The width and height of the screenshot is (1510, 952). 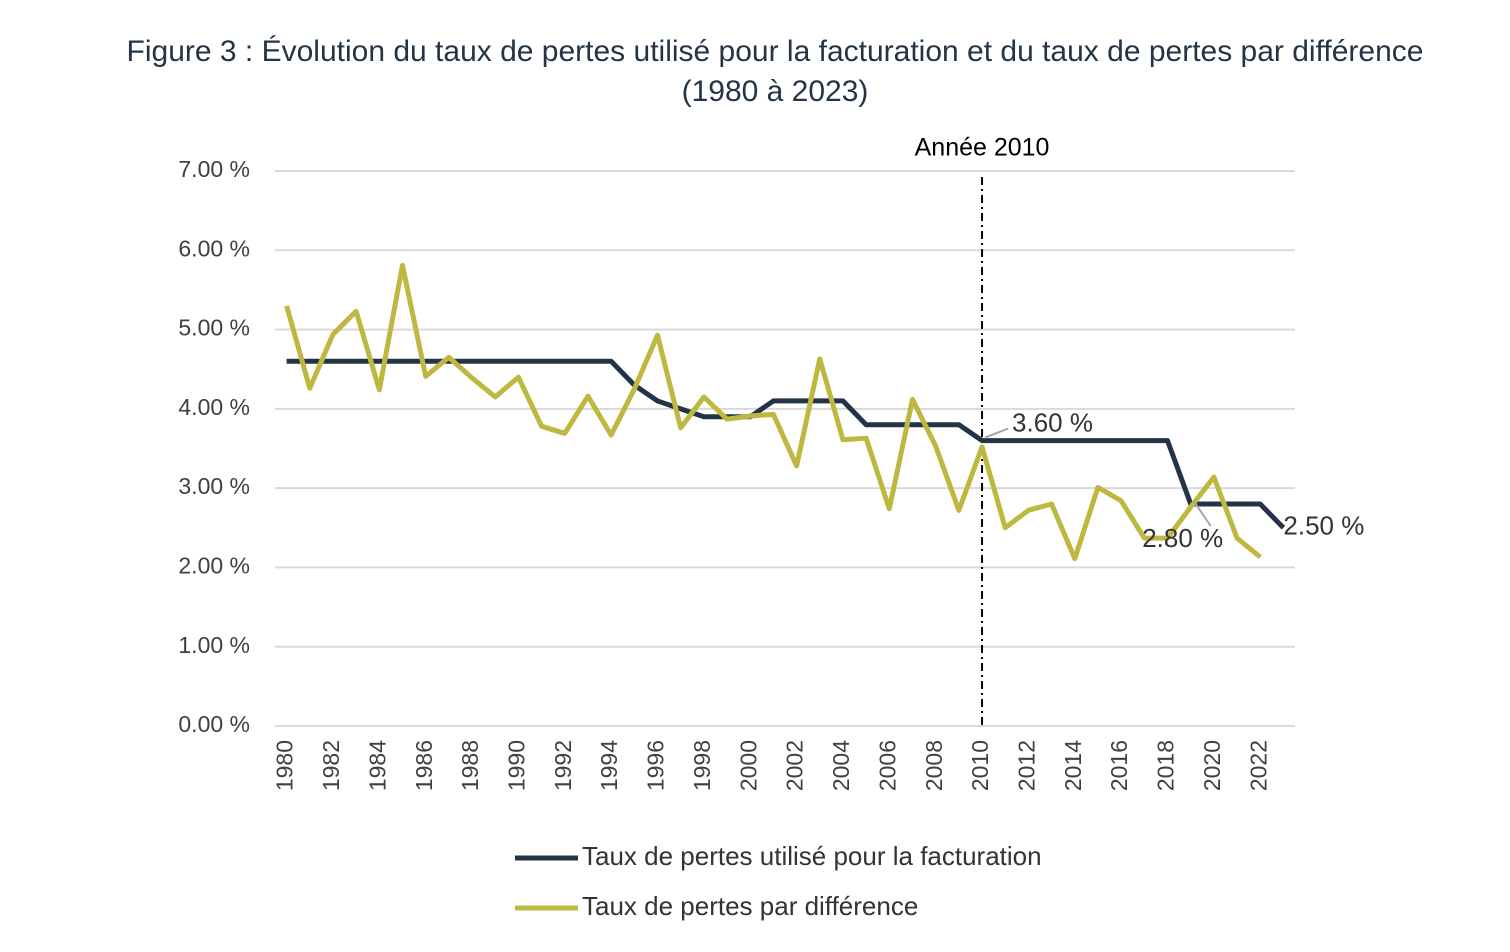 I want to click on x-tick-label: 1988, so click(x=470, y=765).